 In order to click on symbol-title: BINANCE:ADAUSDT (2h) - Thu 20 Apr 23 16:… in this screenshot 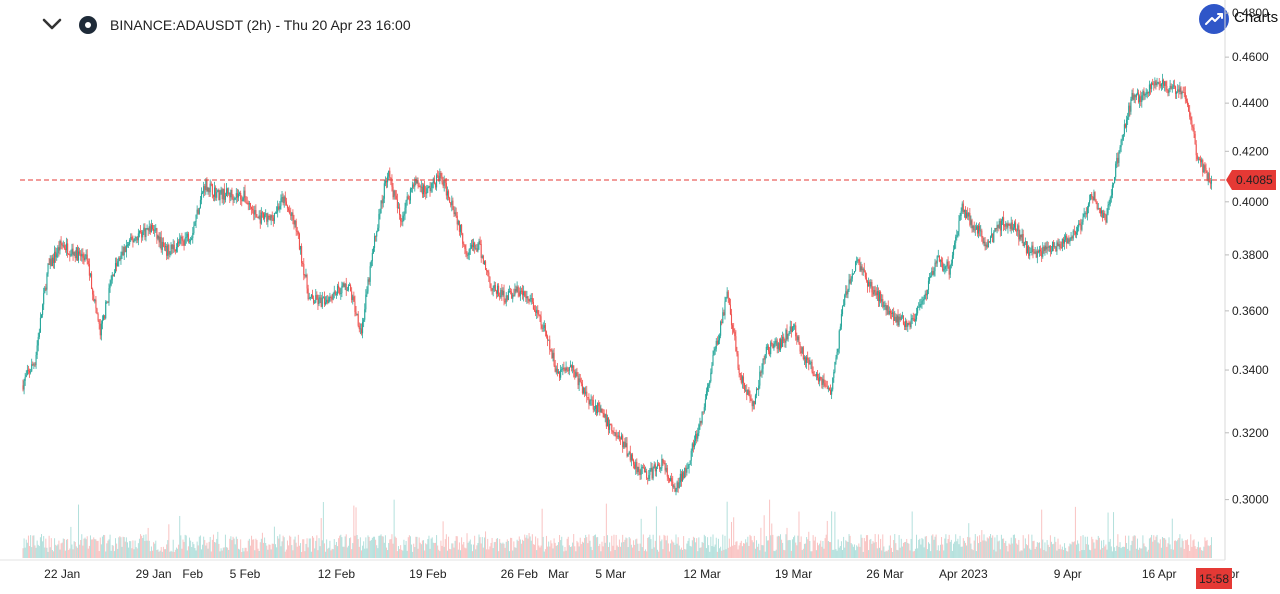, I will do `click(260, 25)`.